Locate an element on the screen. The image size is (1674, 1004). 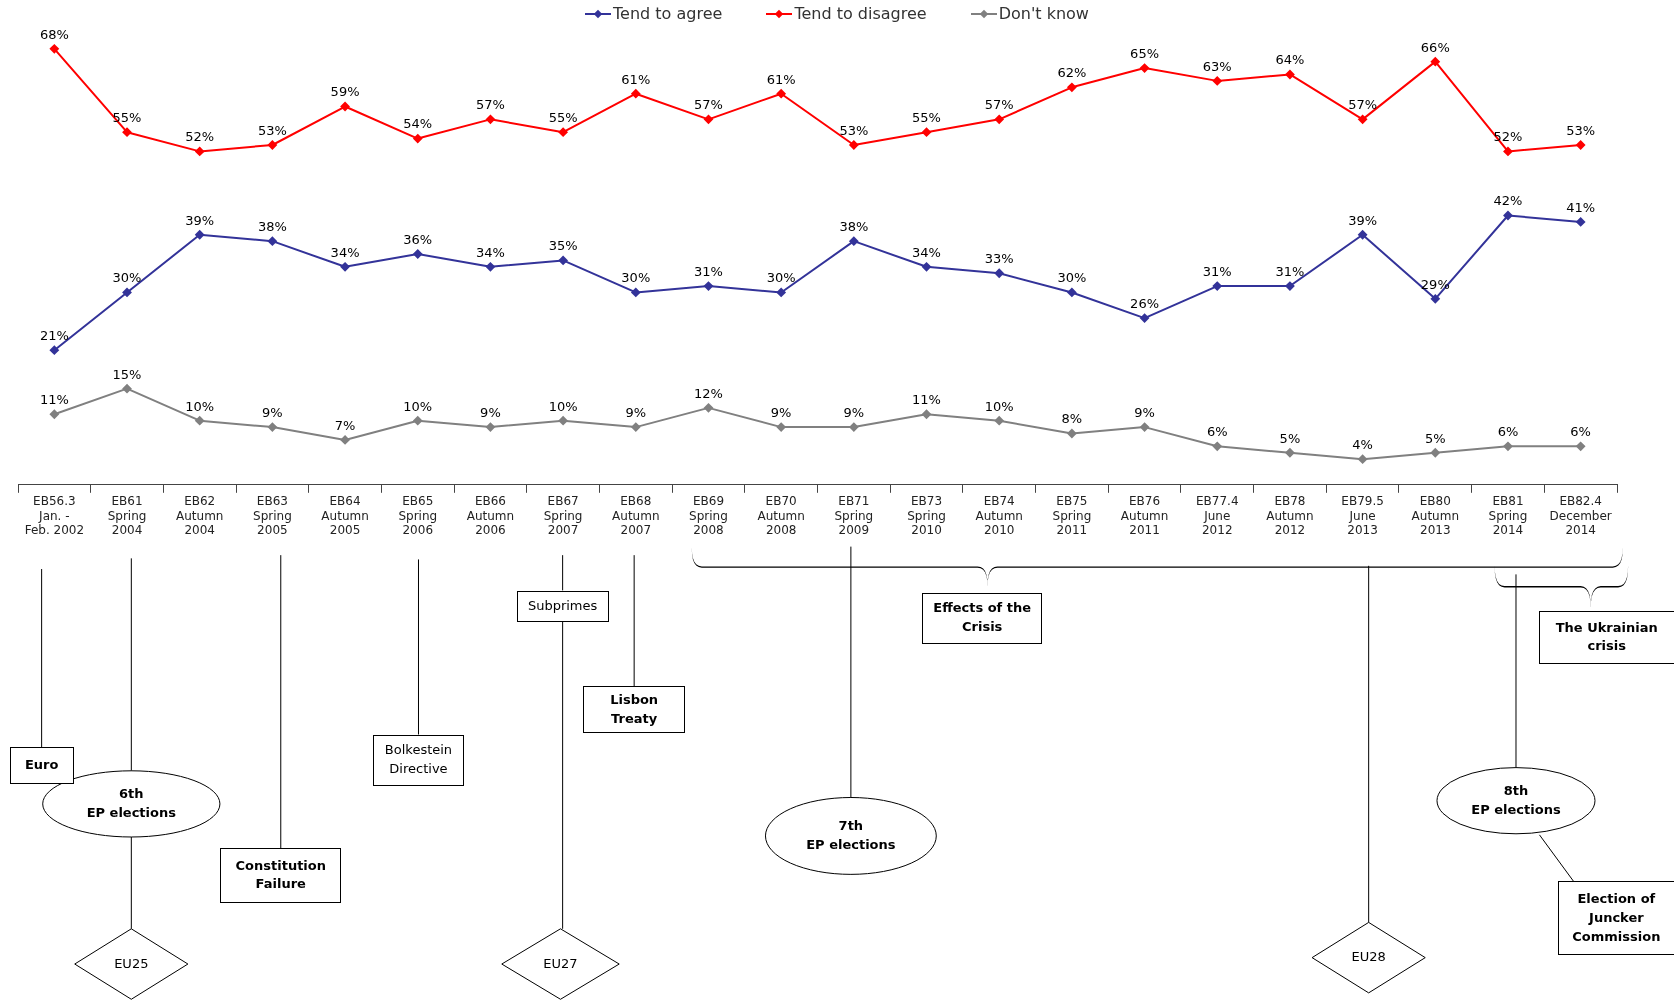
text: Lisbon Treaty is located at coordinates (634, 710).